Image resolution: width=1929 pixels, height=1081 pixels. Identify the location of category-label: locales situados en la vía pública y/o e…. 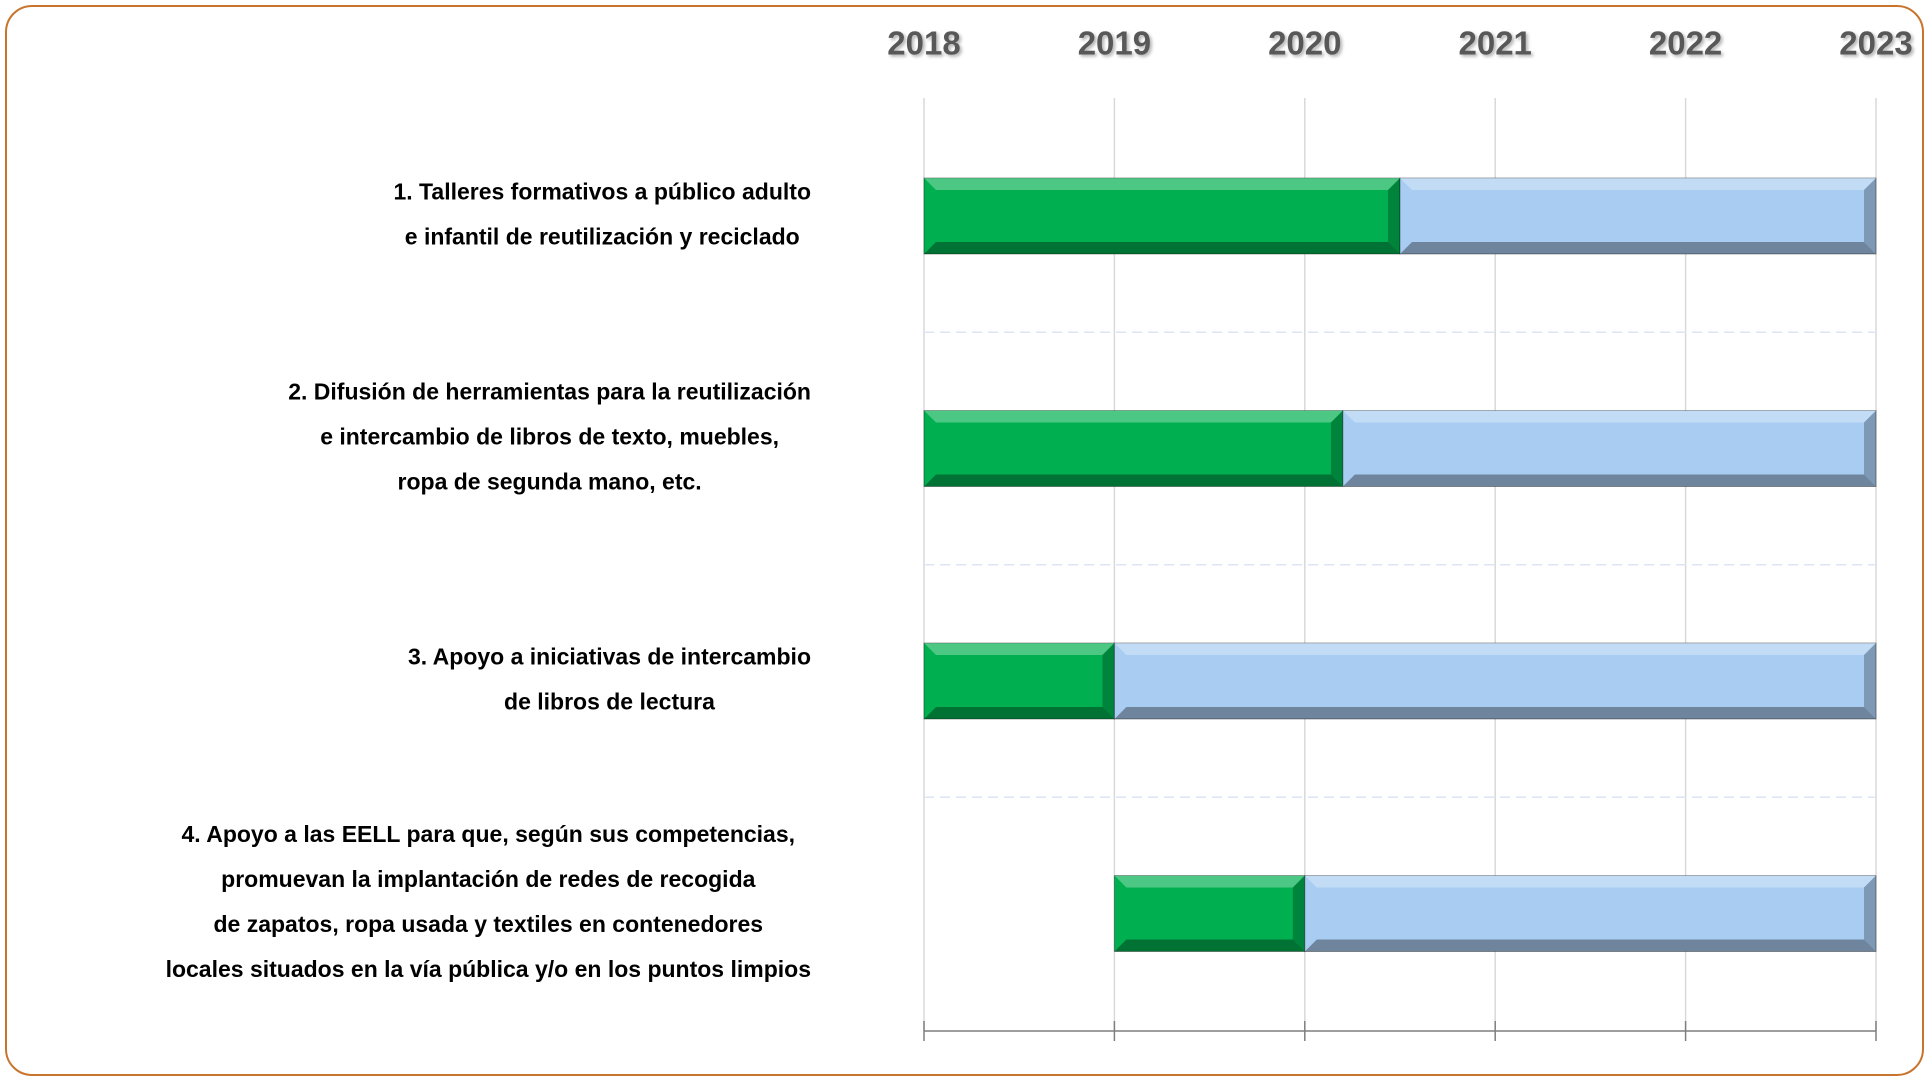
(488, 969).